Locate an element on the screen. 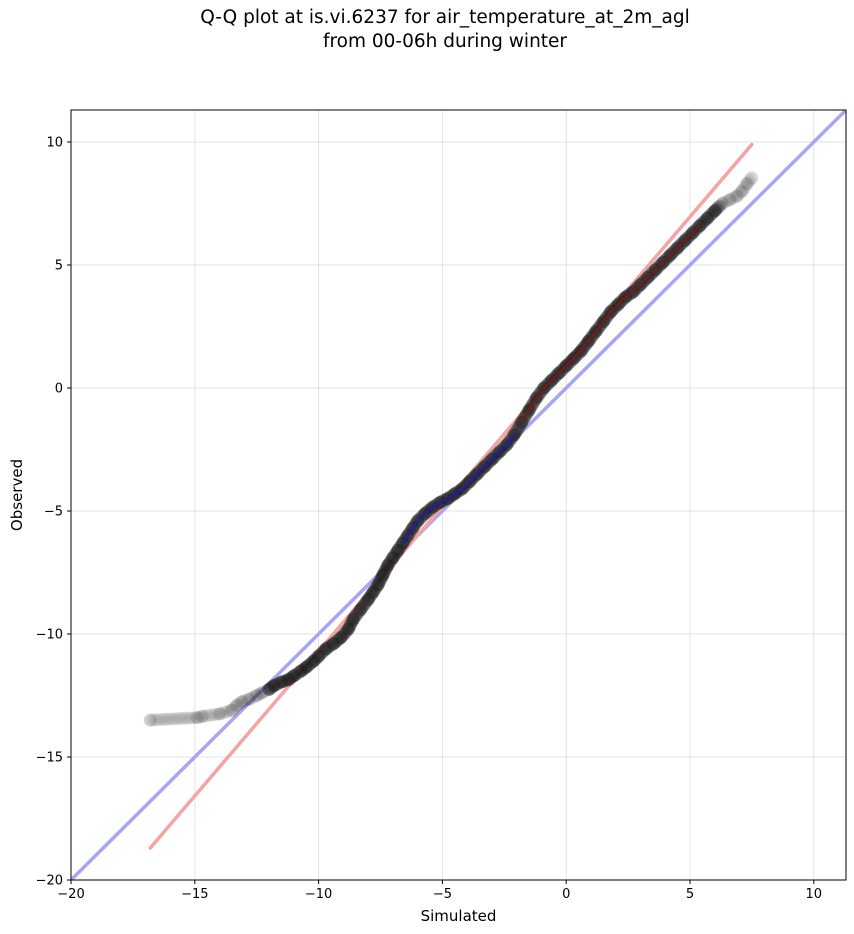  y-axis-label: Observed is located at coordinates (17, 495).